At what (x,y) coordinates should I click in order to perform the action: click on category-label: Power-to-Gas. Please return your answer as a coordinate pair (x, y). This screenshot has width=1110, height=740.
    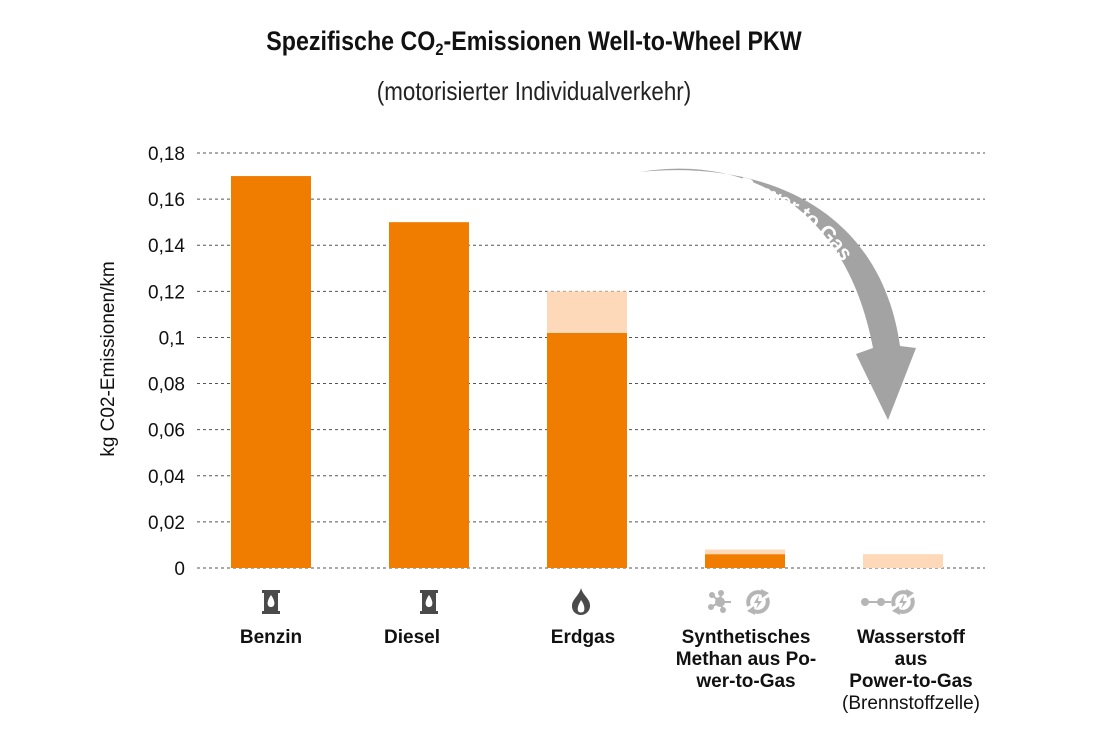
    Looking at the image, I should click on (911, 681).